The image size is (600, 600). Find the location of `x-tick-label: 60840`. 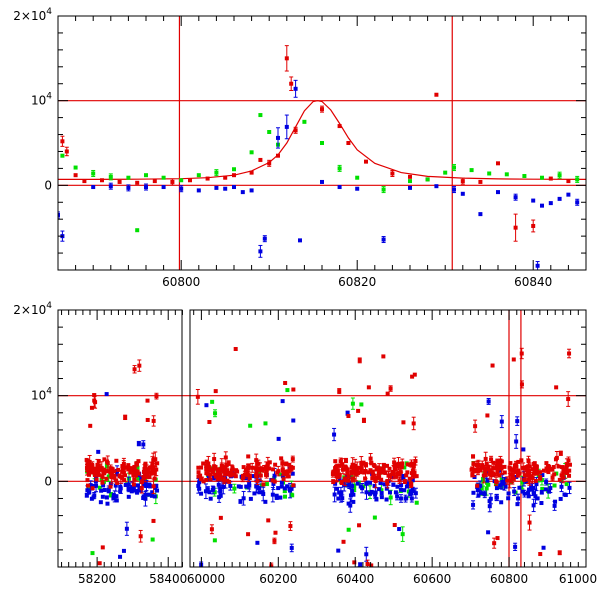

x-tick-label: 60840 is located at coordinates (533, 282).